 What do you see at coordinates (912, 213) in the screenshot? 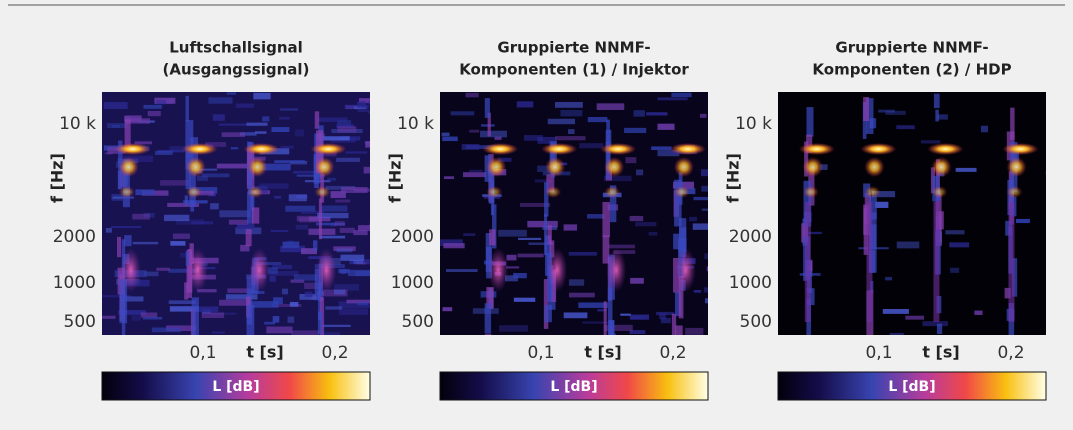
I see `spectrogram` at bounding box center [912, 213].